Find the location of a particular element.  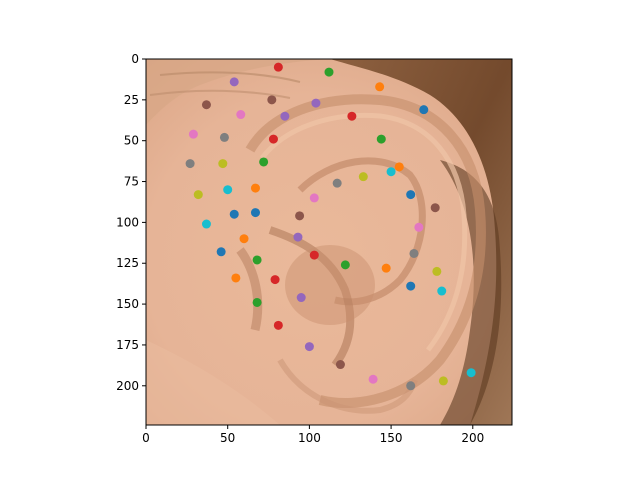

x-axis: 0 50 100 150 200 is located at coordinates (313, 435).